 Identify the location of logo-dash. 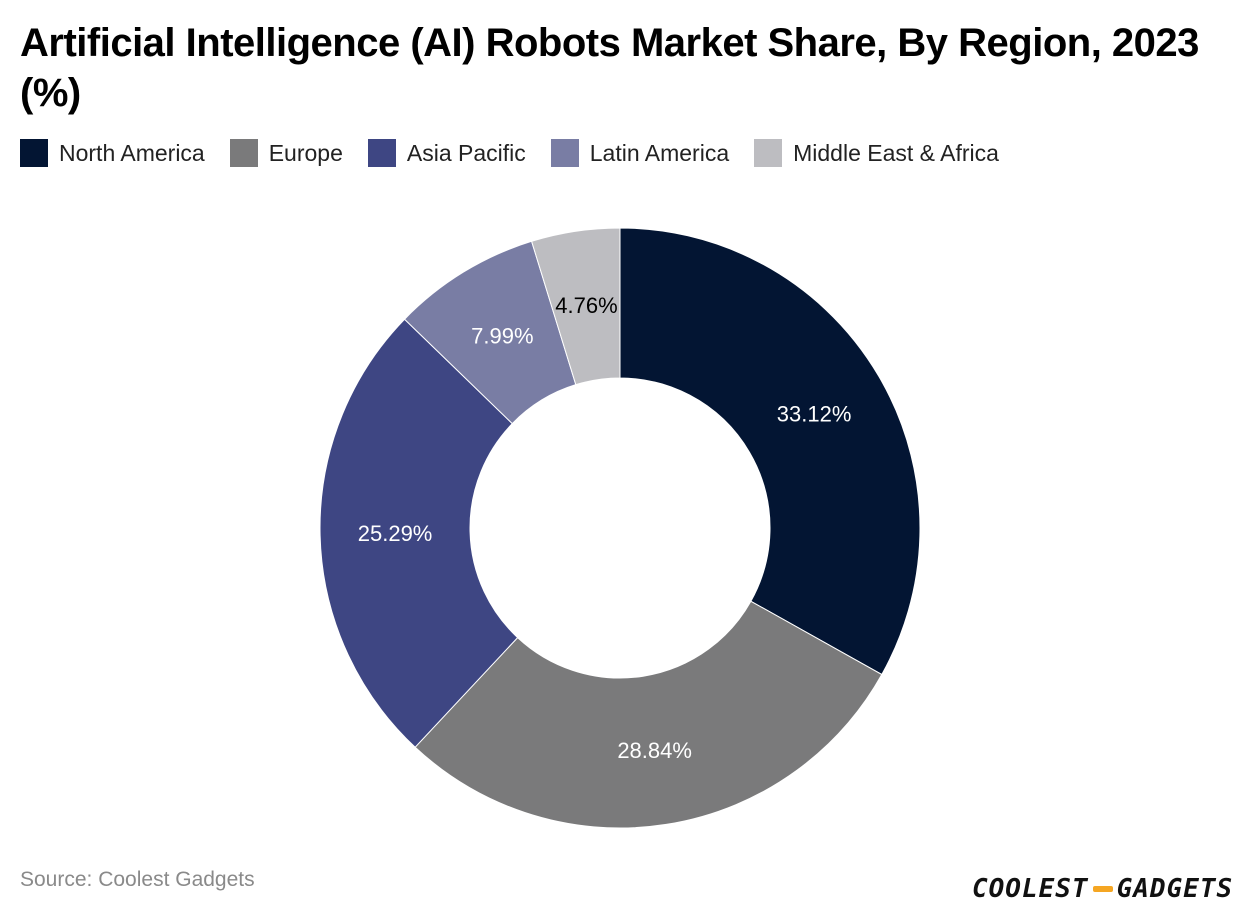
(1102, 889).